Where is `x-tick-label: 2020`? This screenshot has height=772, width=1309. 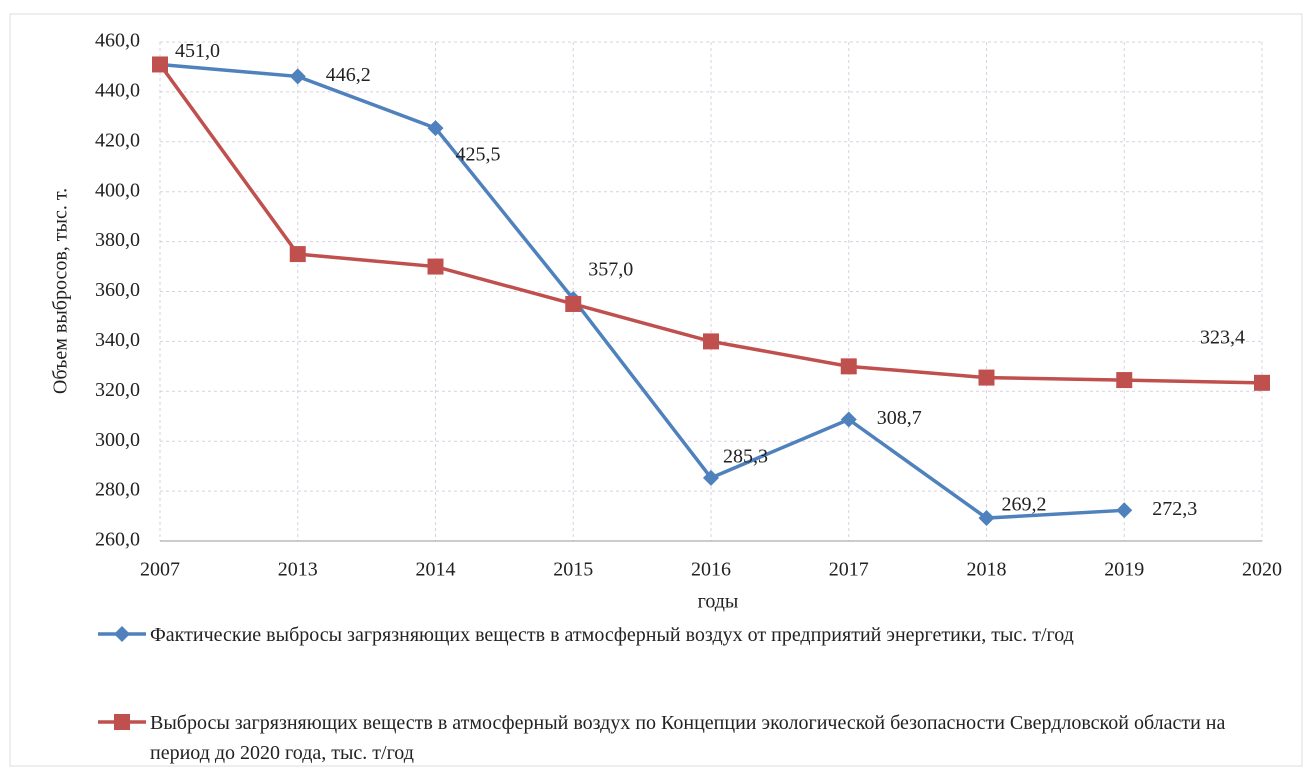
x-tick-label: 2020 is located at coordinates (1262, 570).